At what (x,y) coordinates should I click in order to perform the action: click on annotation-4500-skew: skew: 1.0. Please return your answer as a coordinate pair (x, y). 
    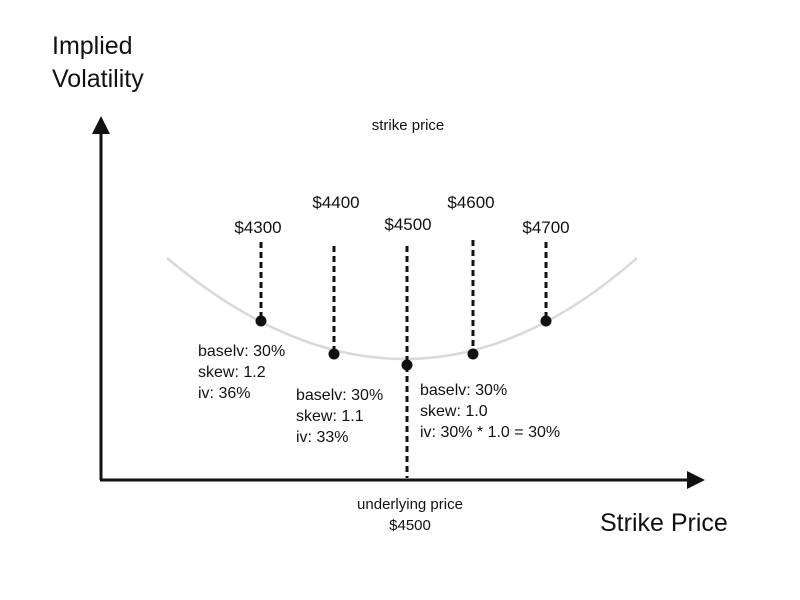
    Looking at the image, I should click on (454, 411).